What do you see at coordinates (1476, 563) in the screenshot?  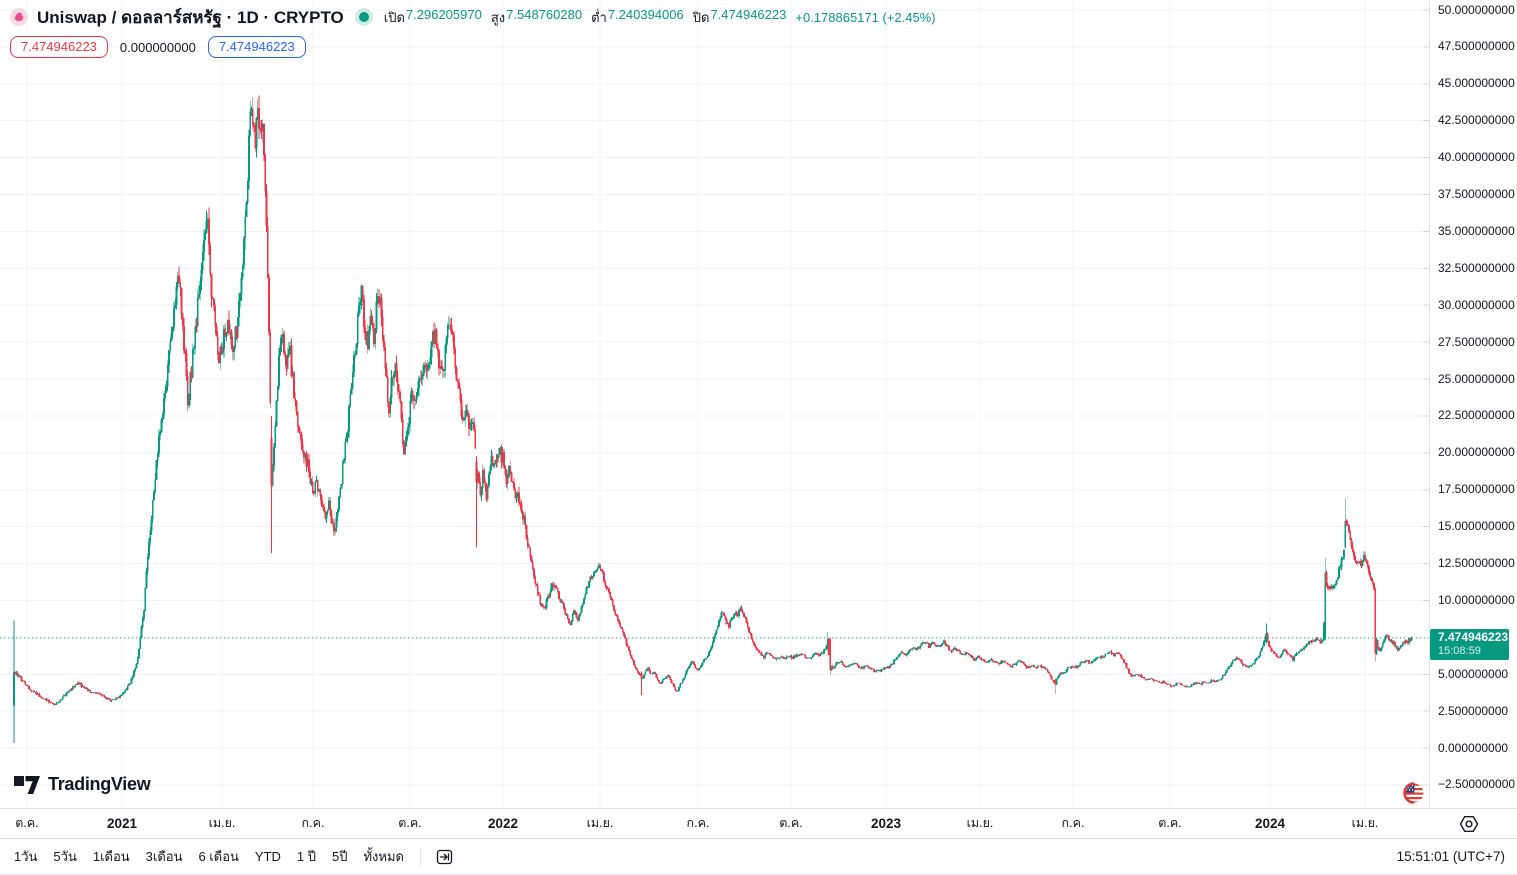 I see `price-axis-label: 12.500000000` at bounding box center [1476, 563].